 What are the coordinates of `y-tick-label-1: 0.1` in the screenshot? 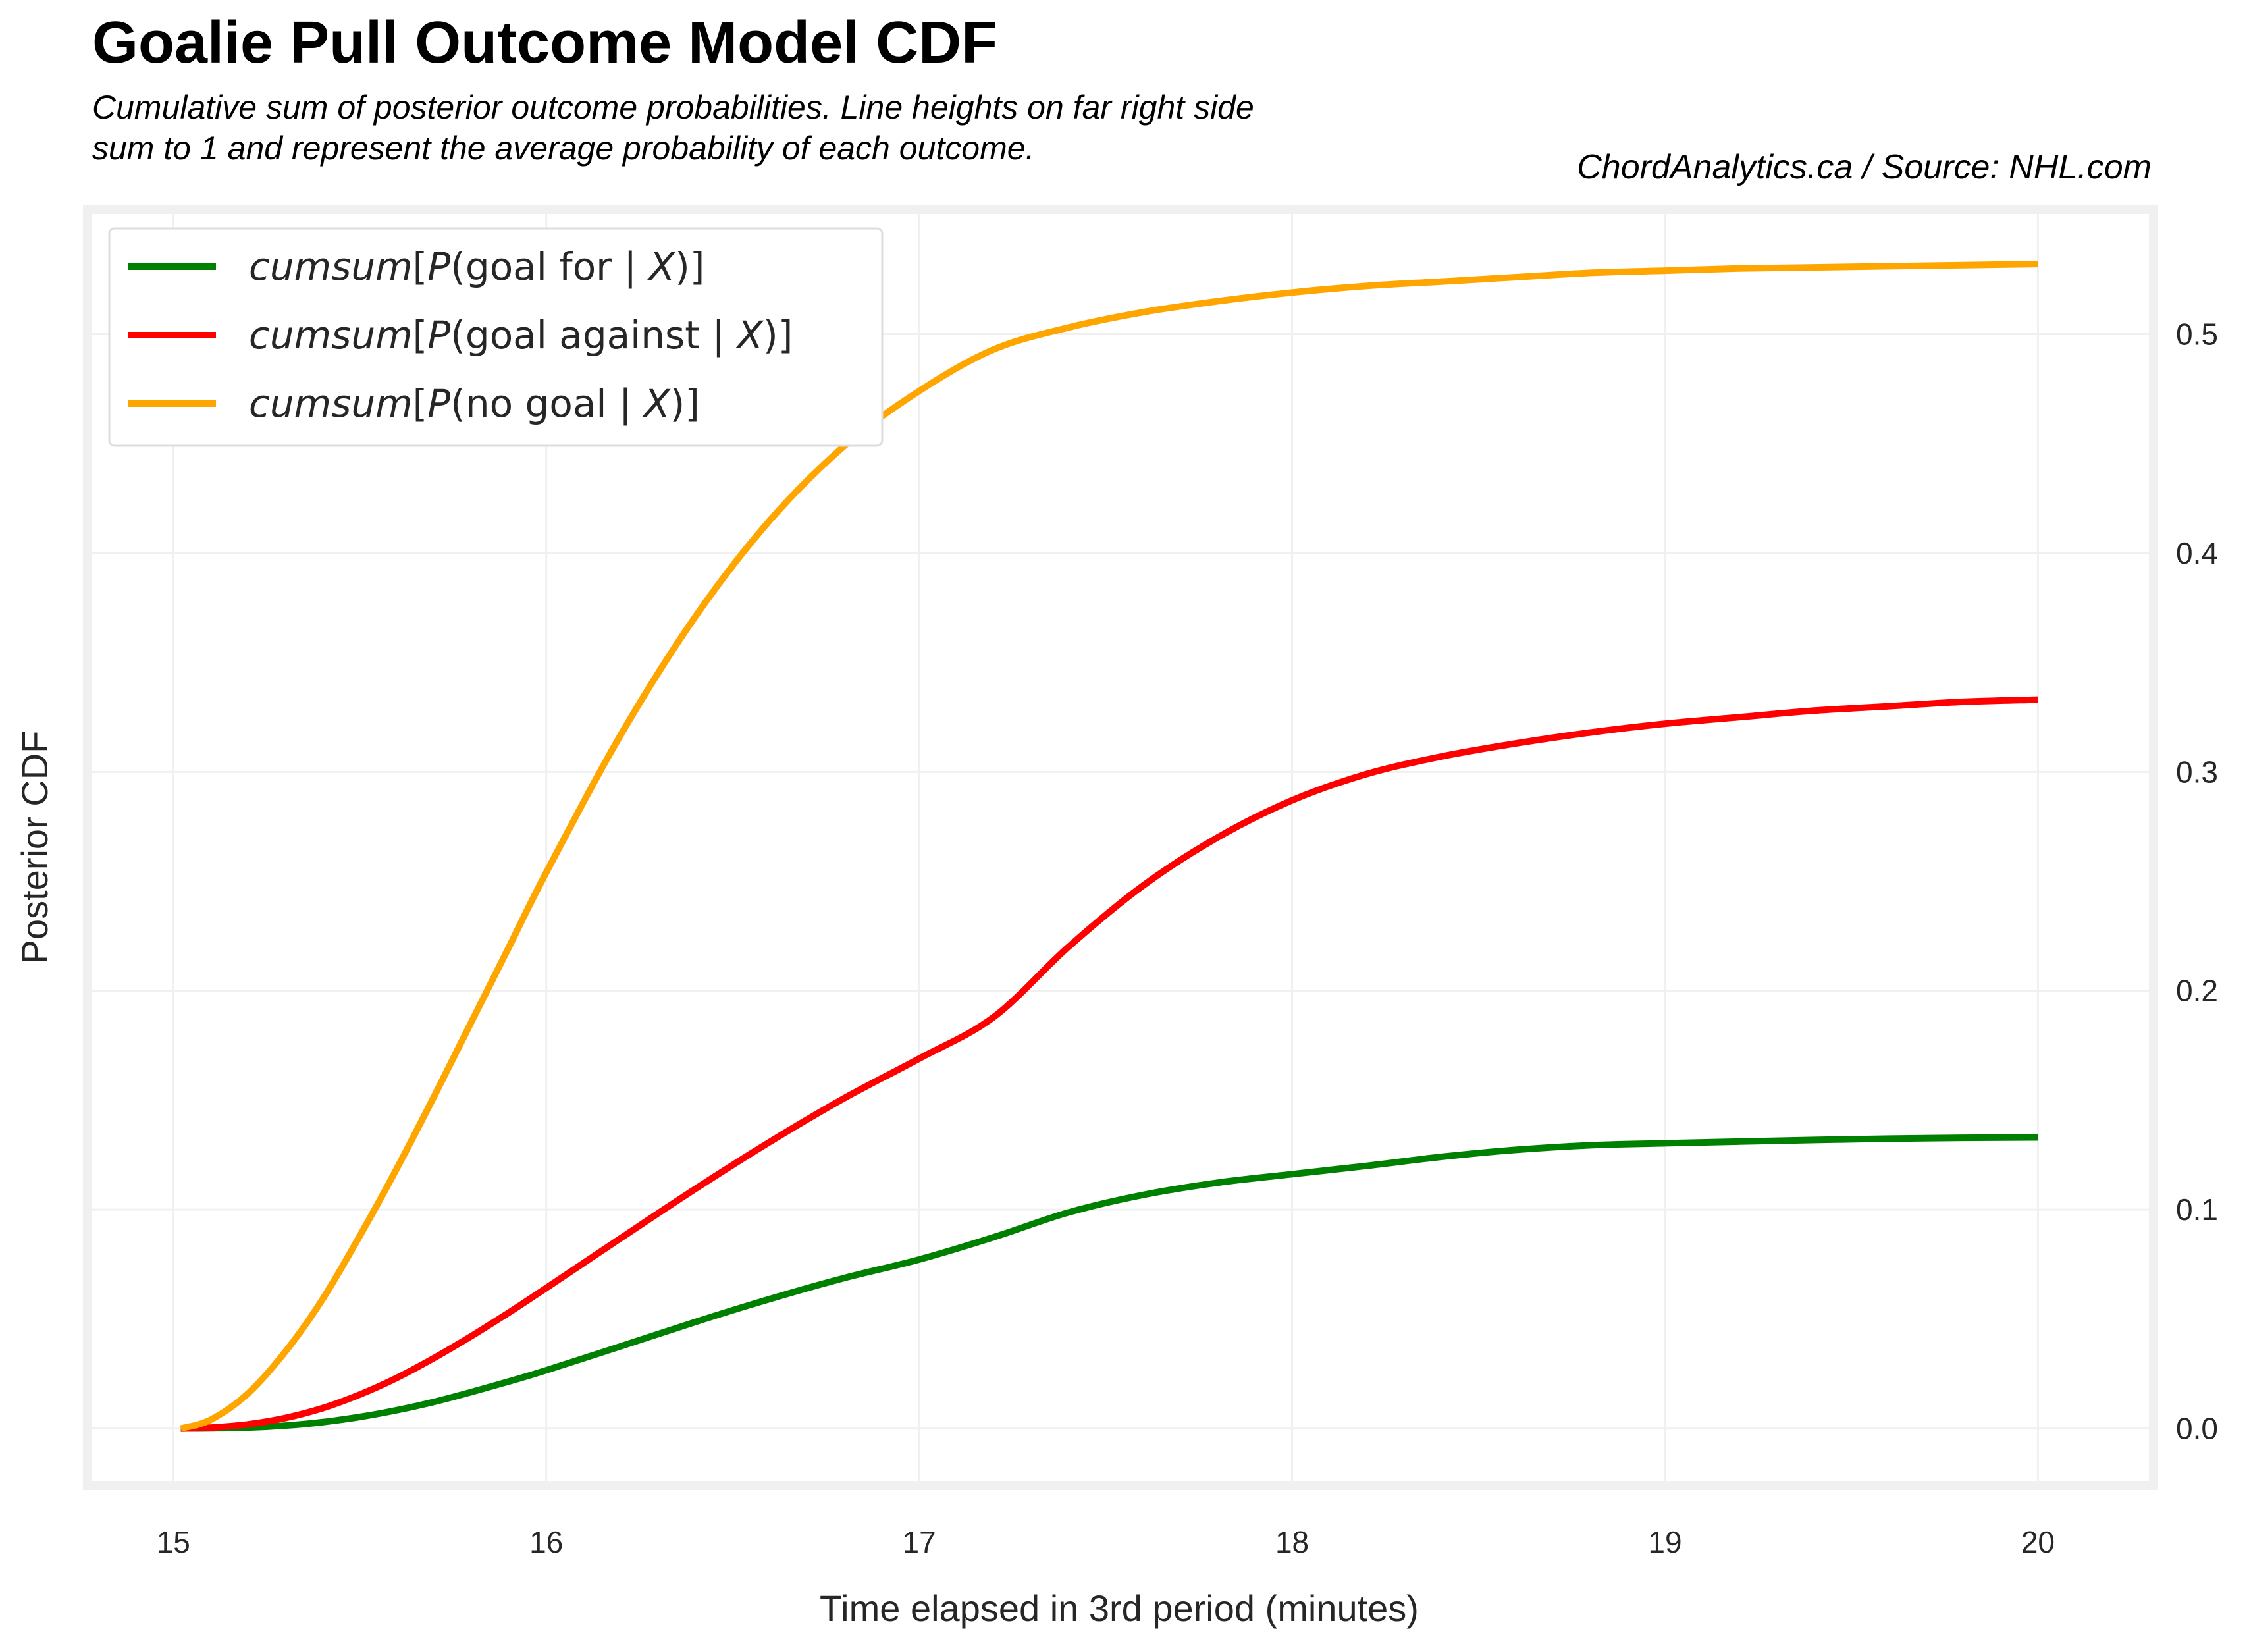 It's located at (2197, 1209).